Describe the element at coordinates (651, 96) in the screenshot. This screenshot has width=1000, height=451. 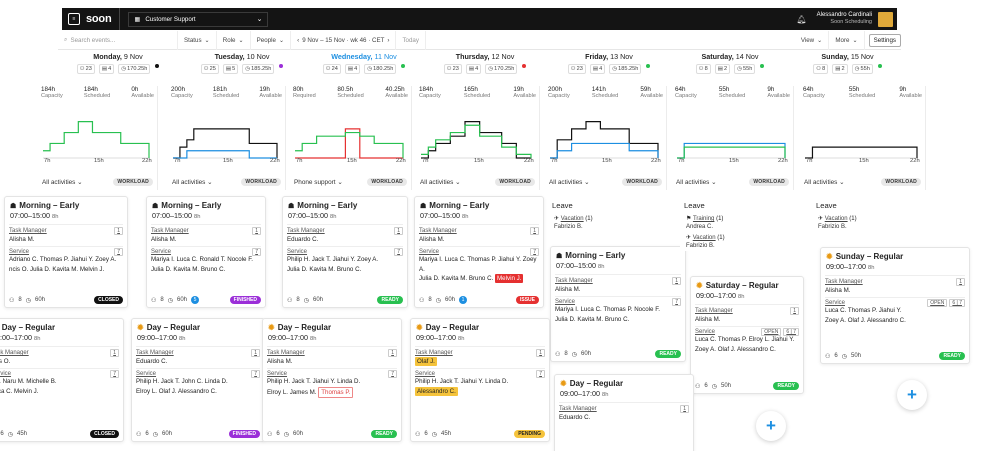
I see `metric-label: Available` at that location.